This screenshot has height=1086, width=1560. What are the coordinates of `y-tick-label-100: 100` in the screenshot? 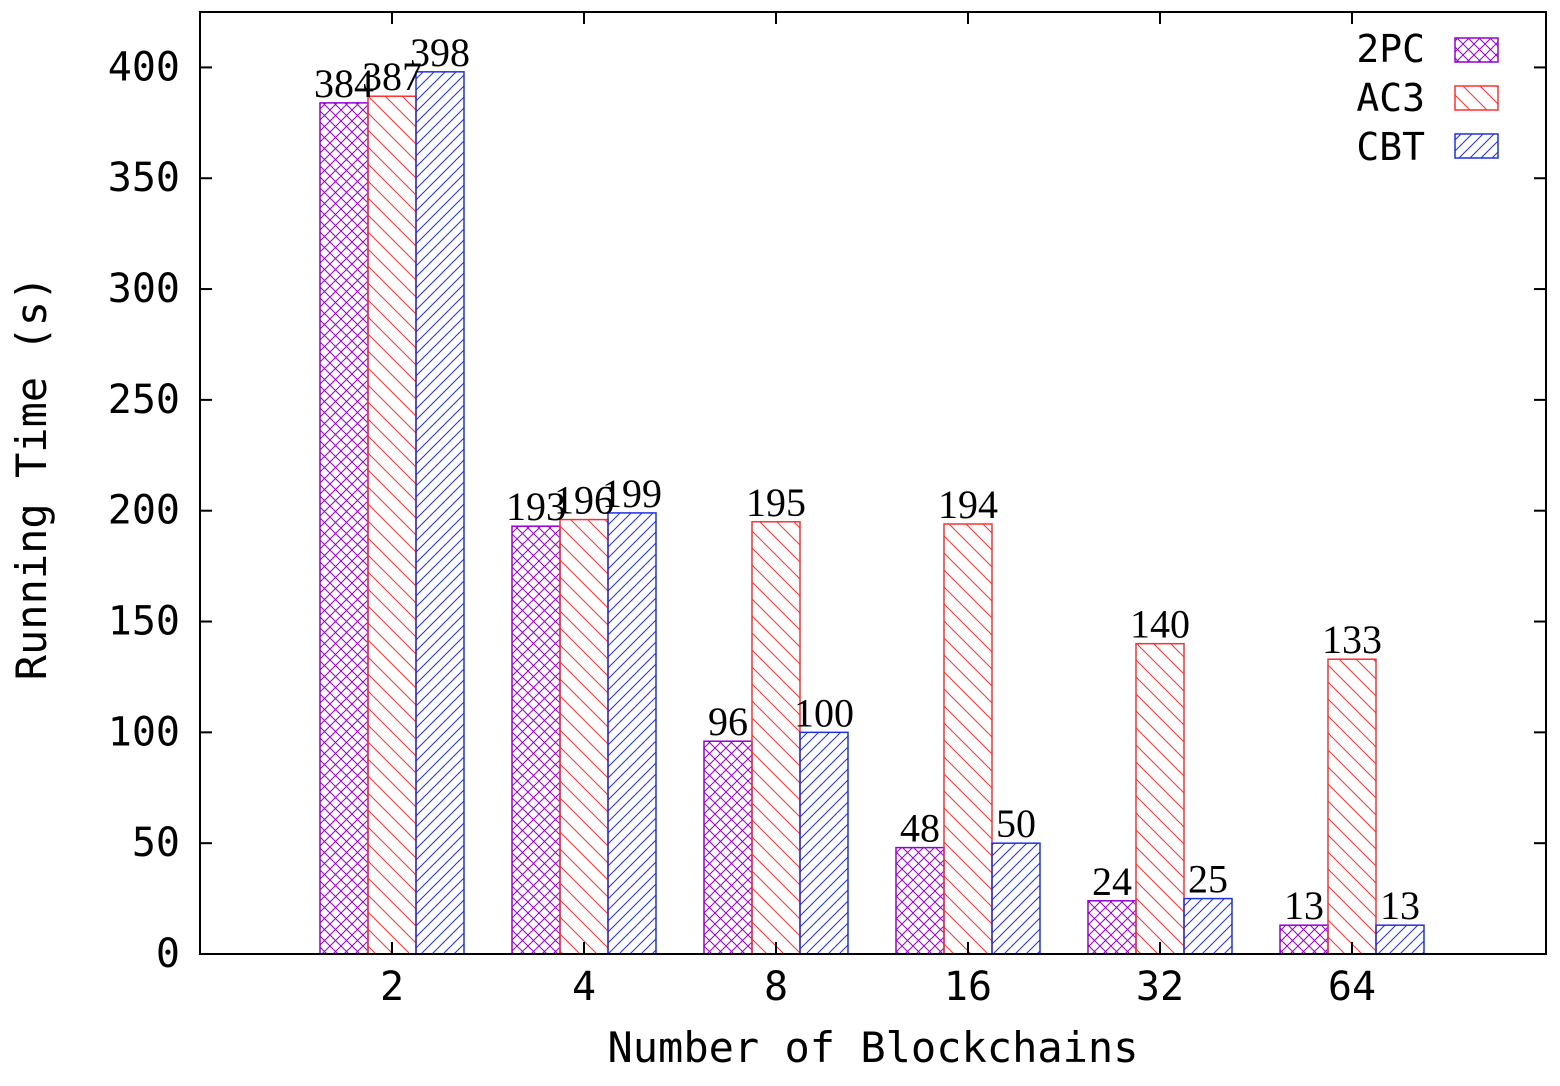 It's located at (144, 732).